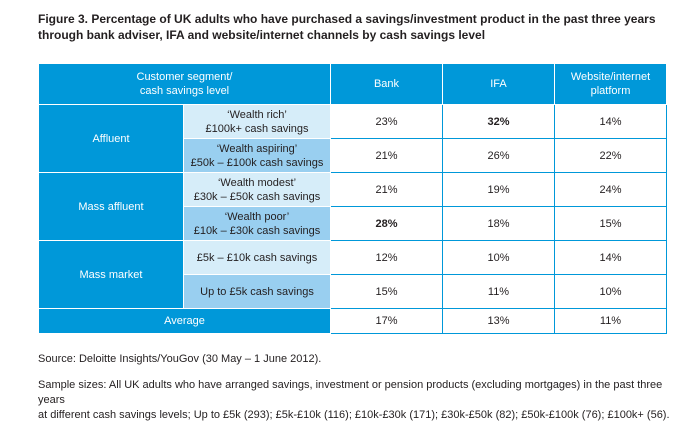 The width and height of the screenshot is (700, 437). Describe the element at coordinates (386, 291) in the screenshot. I see `bank-value: 15%` at that location.